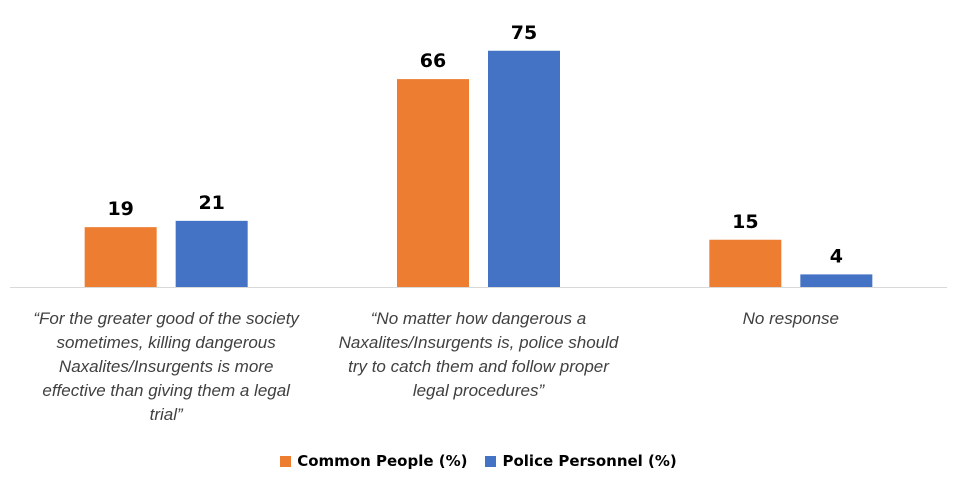  I want to click on category-label-line: “For the greater good of the society, so click(166, 318).